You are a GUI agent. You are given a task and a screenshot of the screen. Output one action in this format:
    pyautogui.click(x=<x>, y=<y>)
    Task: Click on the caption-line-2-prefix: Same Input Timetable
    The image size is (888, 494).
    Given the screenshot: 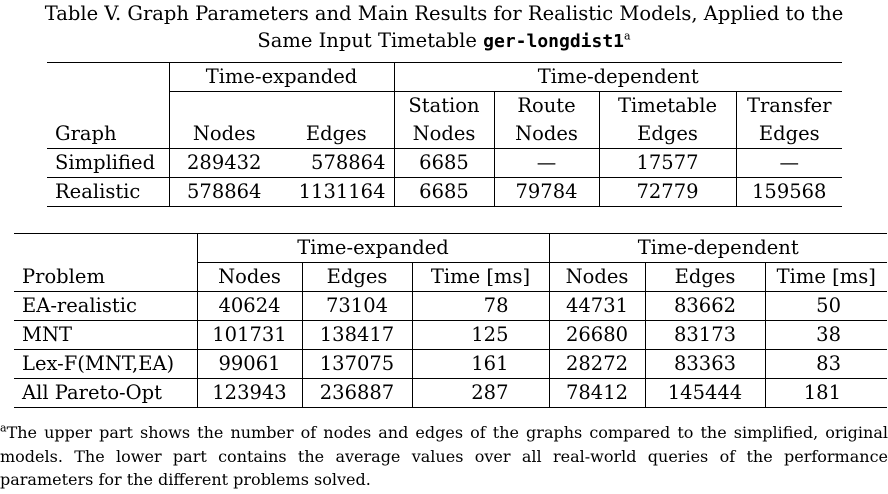 What is the action you would take?
    pyautogui.click(x=370, y=40)
    